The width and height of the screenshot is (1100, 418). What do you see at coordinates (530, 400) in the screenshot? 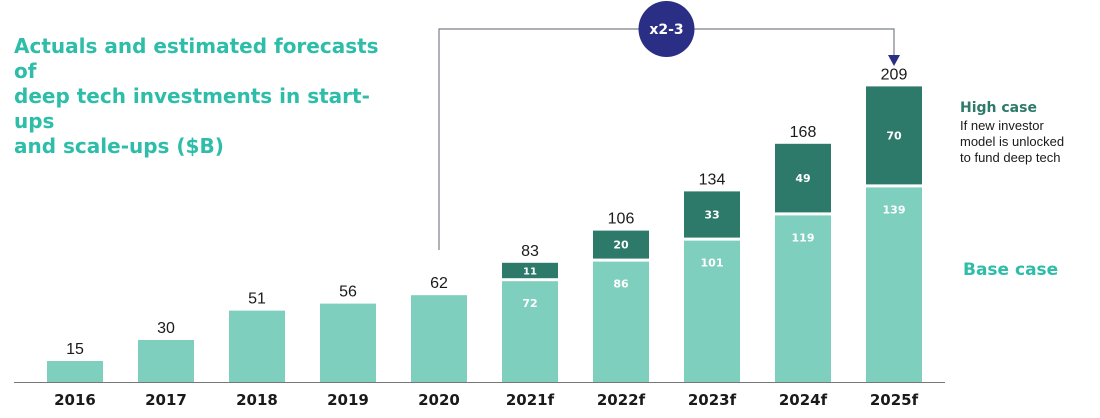
I see `x-tick-label-2021f: 2021f` at bounding box center [530, 400].